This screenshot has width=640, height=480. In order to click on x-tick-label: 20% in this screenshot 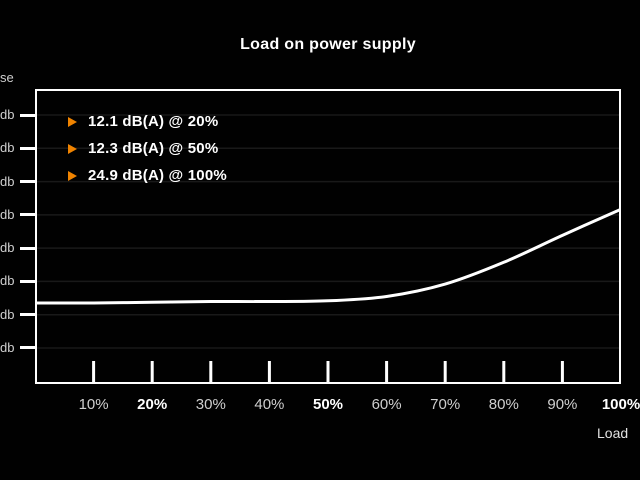, I will do `click(152, 404)`.